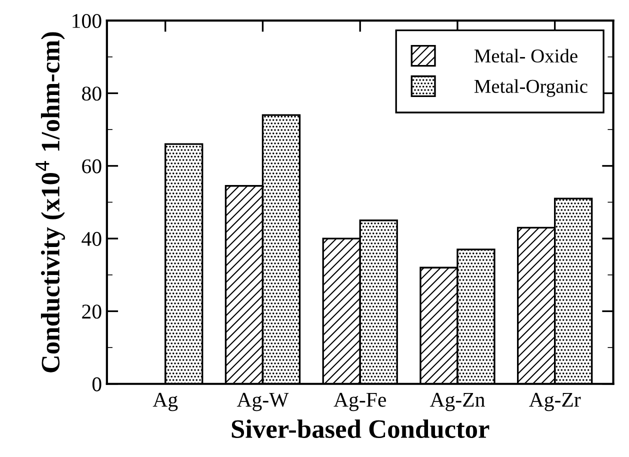 The image size is (629, 457). I want to click on y-tick-label: 80, so click(92, 93).